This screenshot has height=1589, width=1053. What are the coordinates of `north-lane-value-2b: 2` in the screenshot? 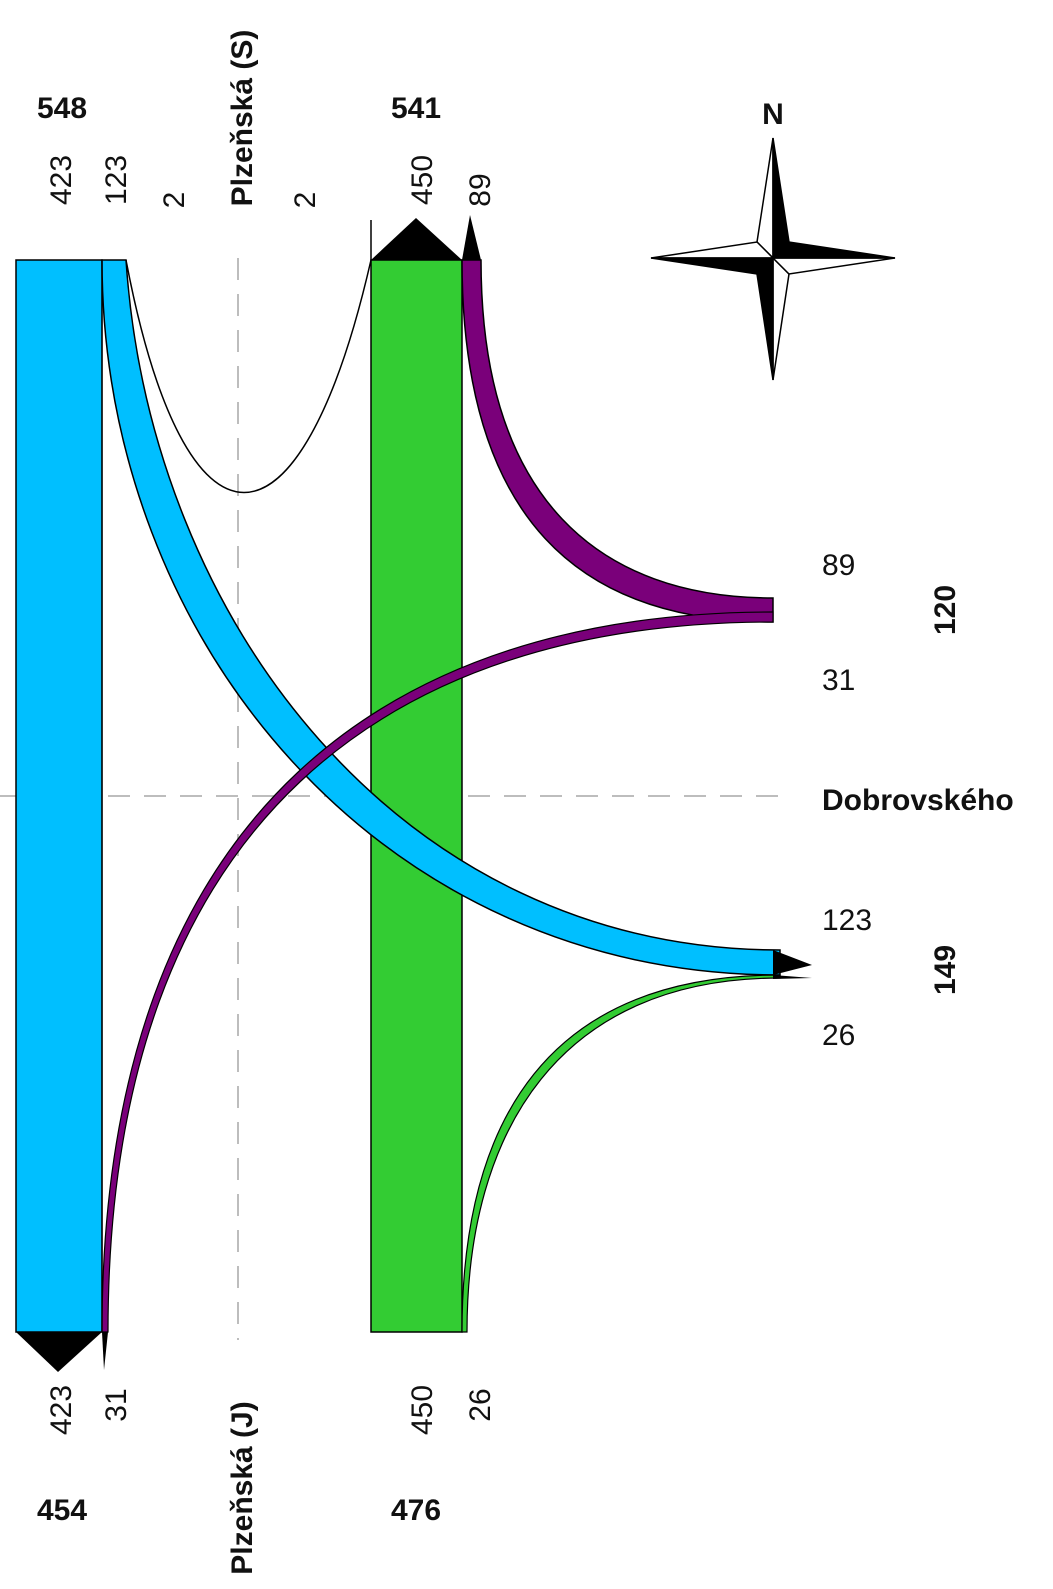 It's located at (305, 200).